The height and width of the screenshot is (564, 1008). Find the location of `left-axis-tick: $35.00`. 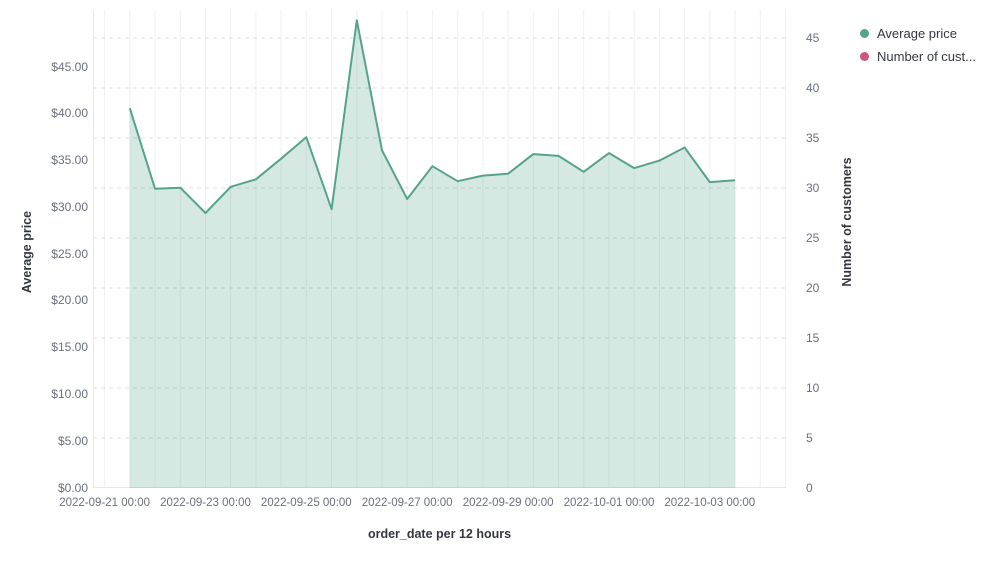

left-axis-tick: $35.00 is located at coordinates (69, 160).